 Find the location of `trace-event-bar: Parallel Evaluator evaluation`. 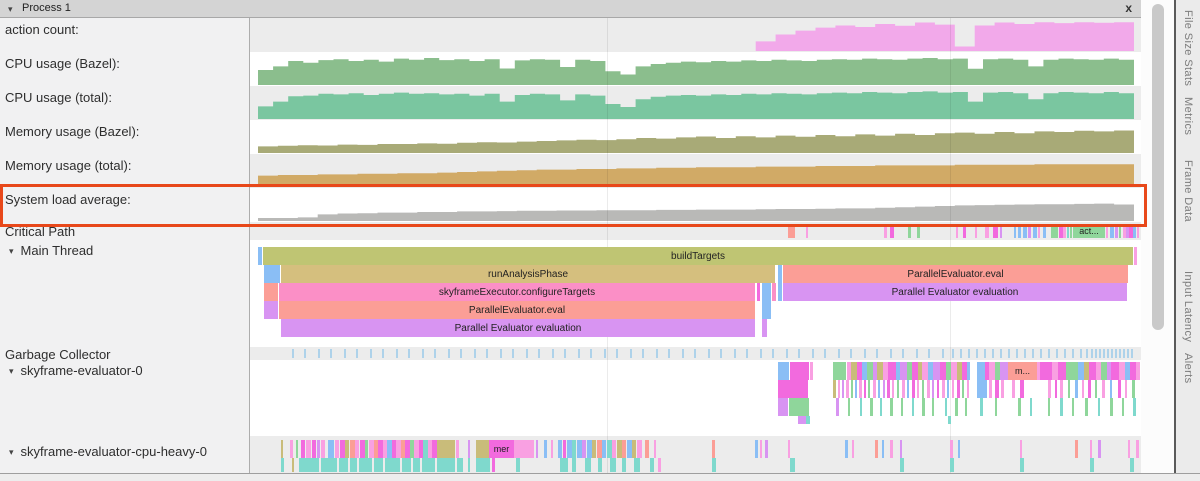

trace-event-bar: Parallel Evaluator evaluation is located at coordinates (518, 328).